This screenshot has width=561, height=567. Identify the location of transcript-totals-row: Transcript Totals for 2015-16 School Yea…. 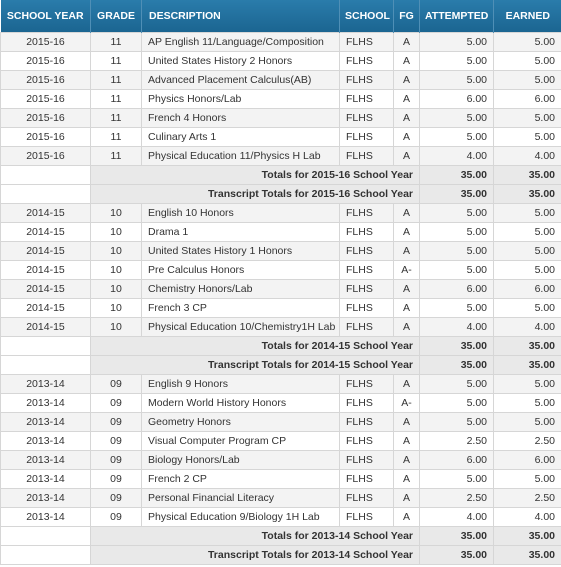
(280, 193).